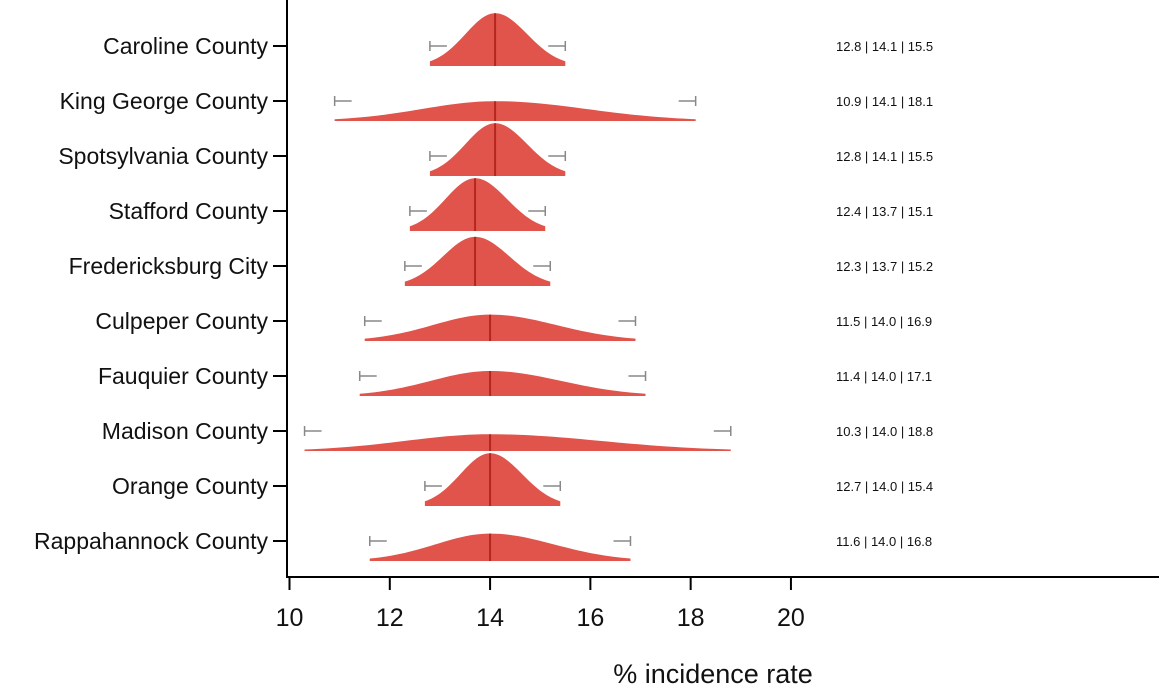 The image size is (1159, 694). I want to click on row-7: Madison County 10.3 | 14.0 | 18.8, so click(517, 434).